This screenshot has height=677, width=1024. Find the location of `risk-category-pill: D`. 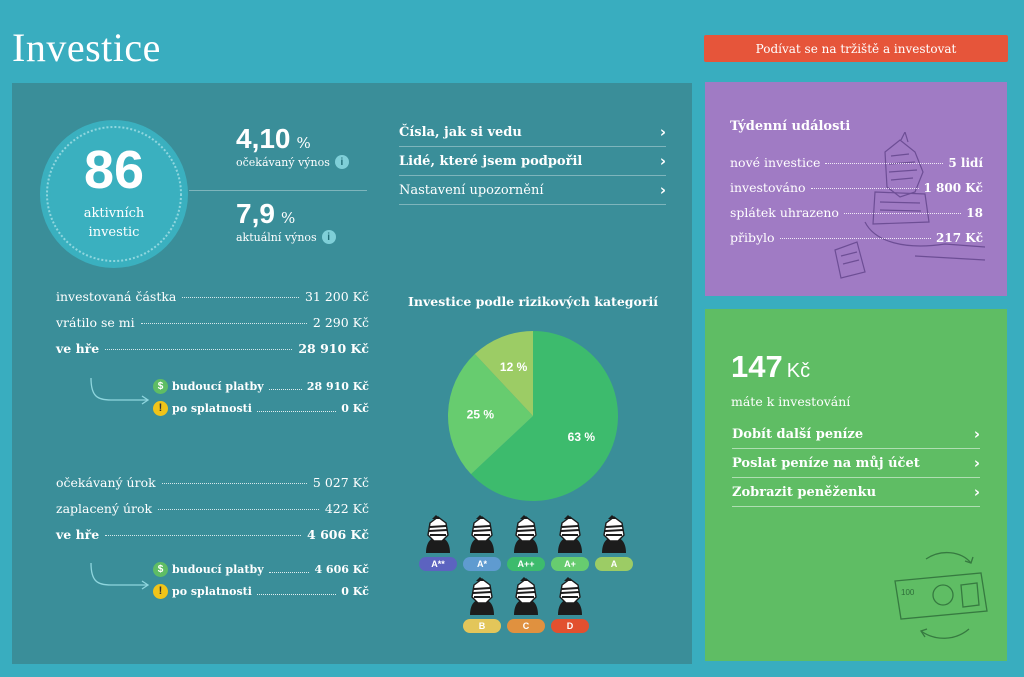

risk-category-pill: D is located at coordinates (570, 626).